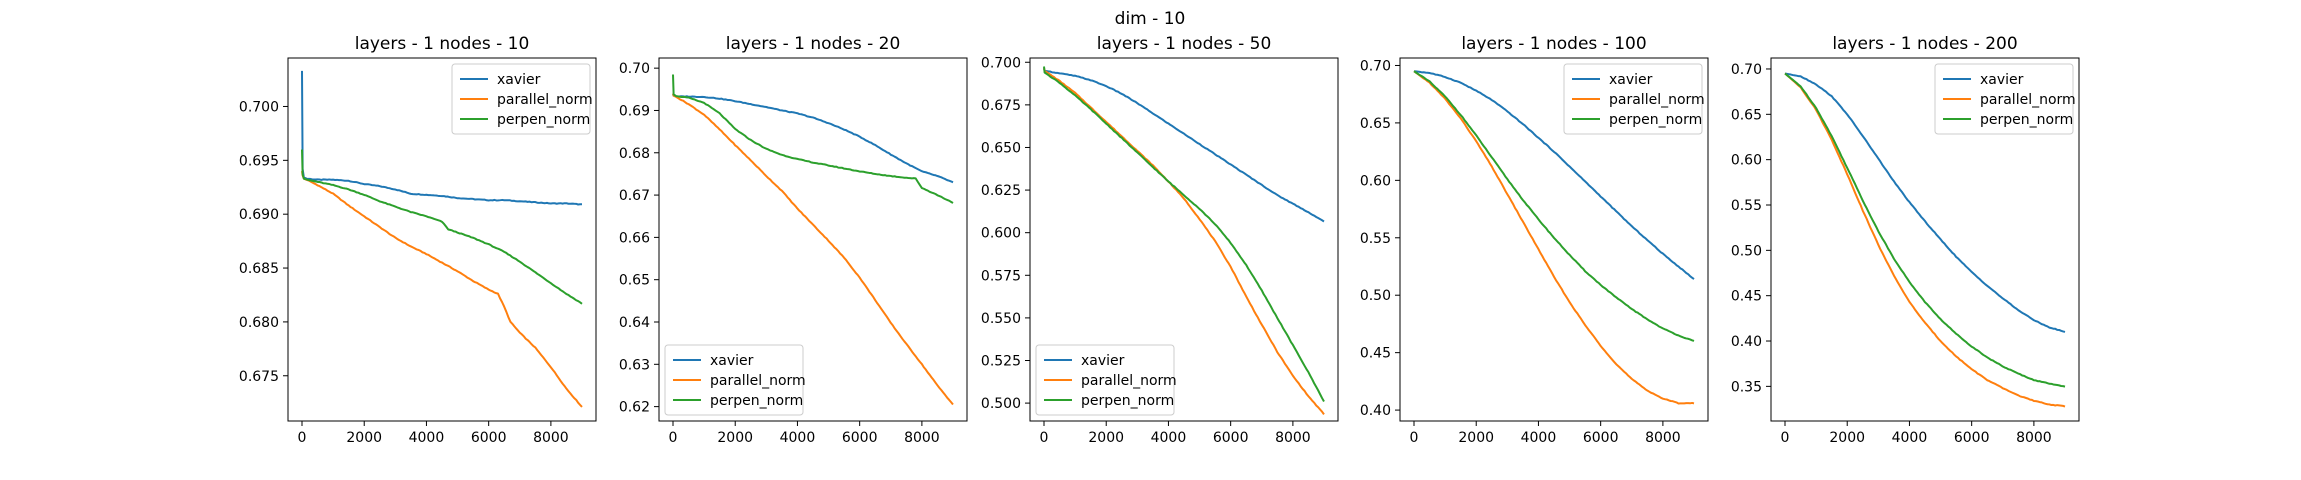 This screenshot has height=480, width=2301. I want to click on y-tick-label: 0.67, so click(634, 196).